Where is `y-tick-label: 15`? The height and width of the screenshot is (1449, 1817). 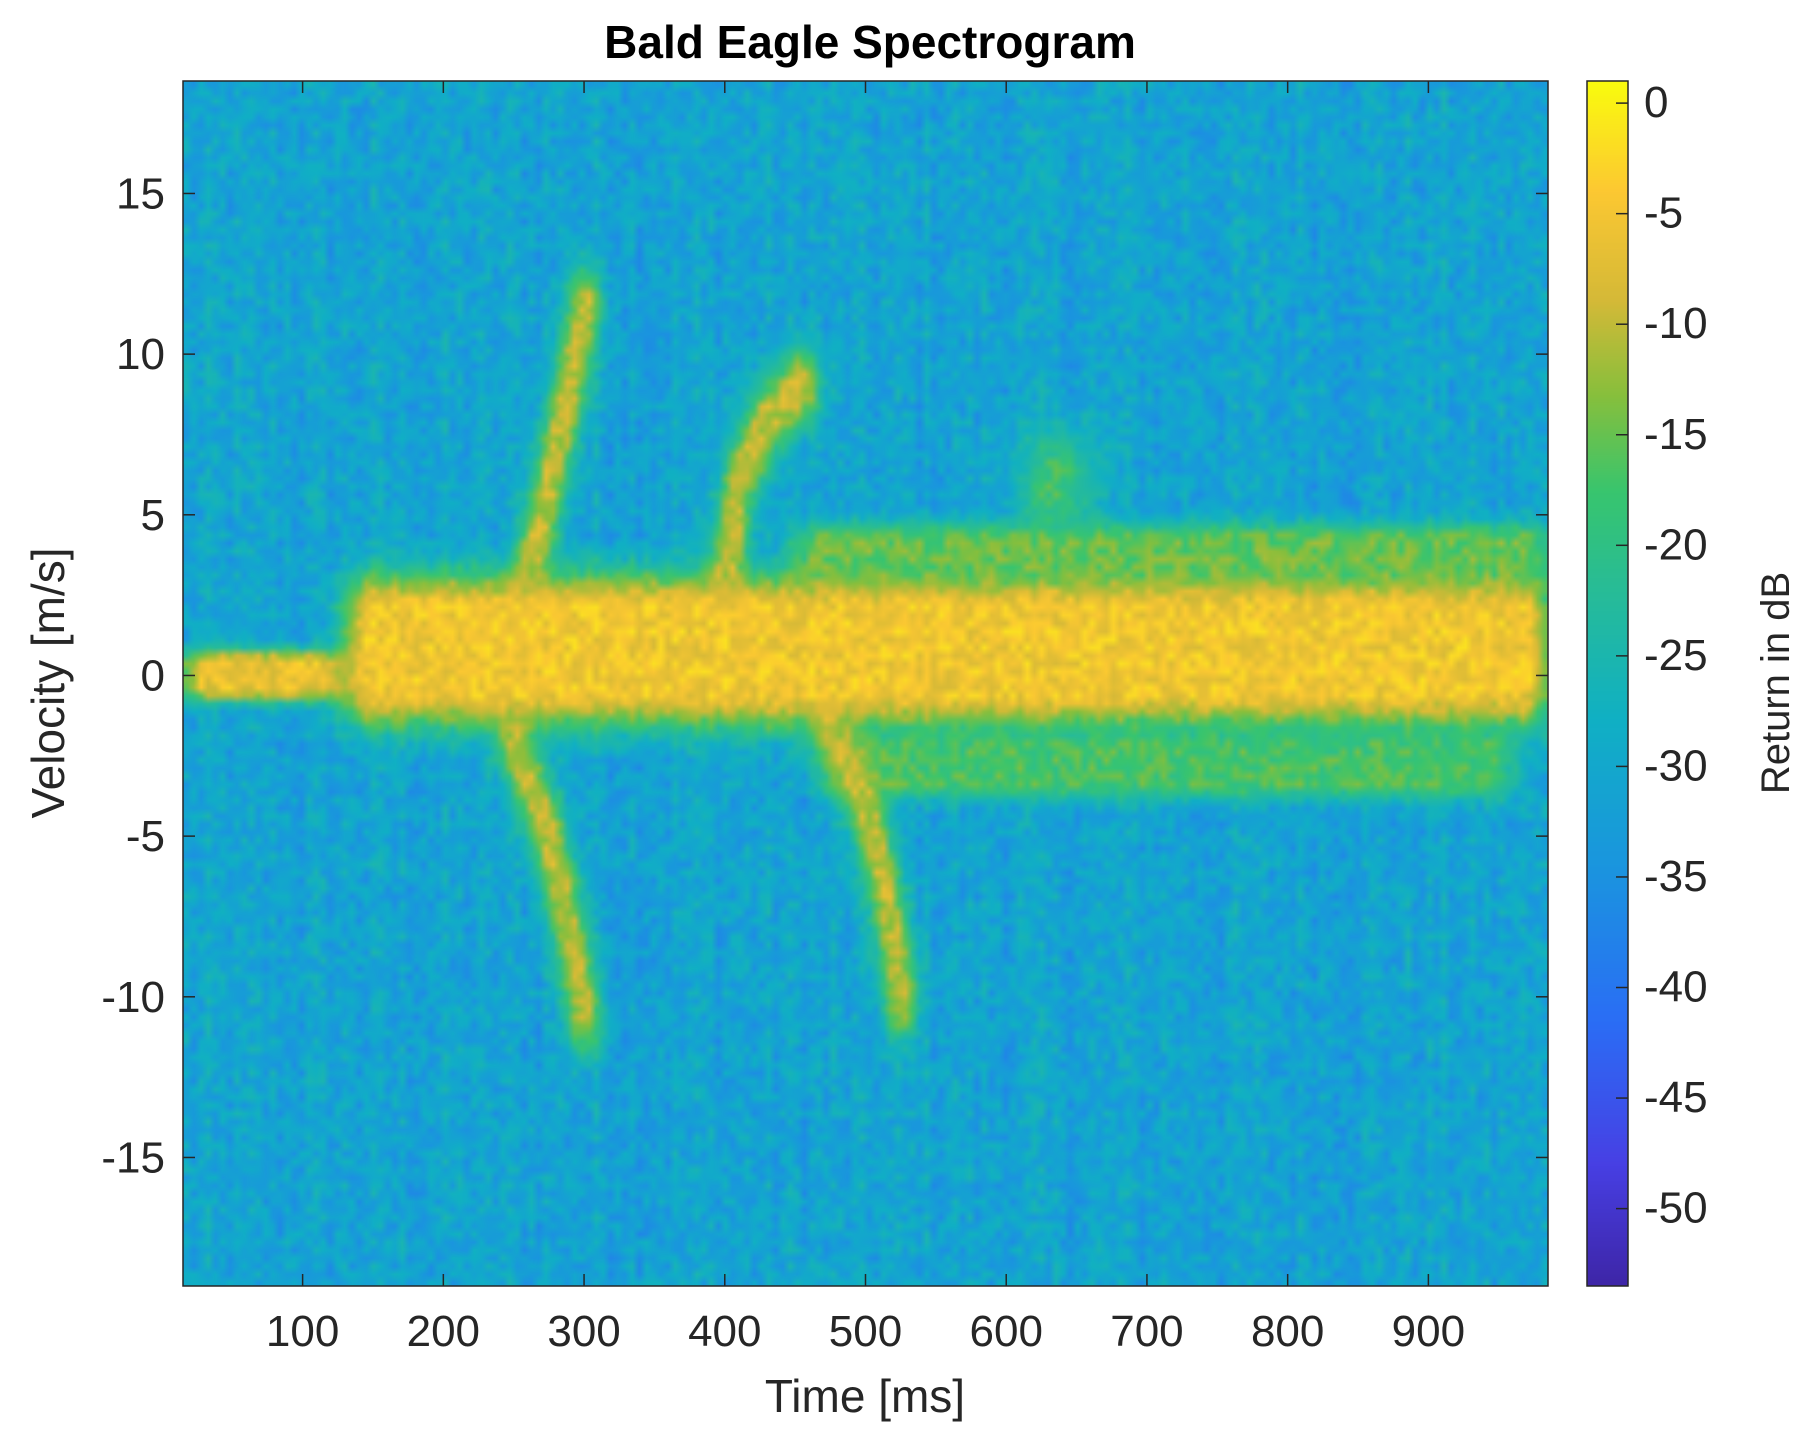
y-tick-label: 15 is located at coordinates (140, 193).